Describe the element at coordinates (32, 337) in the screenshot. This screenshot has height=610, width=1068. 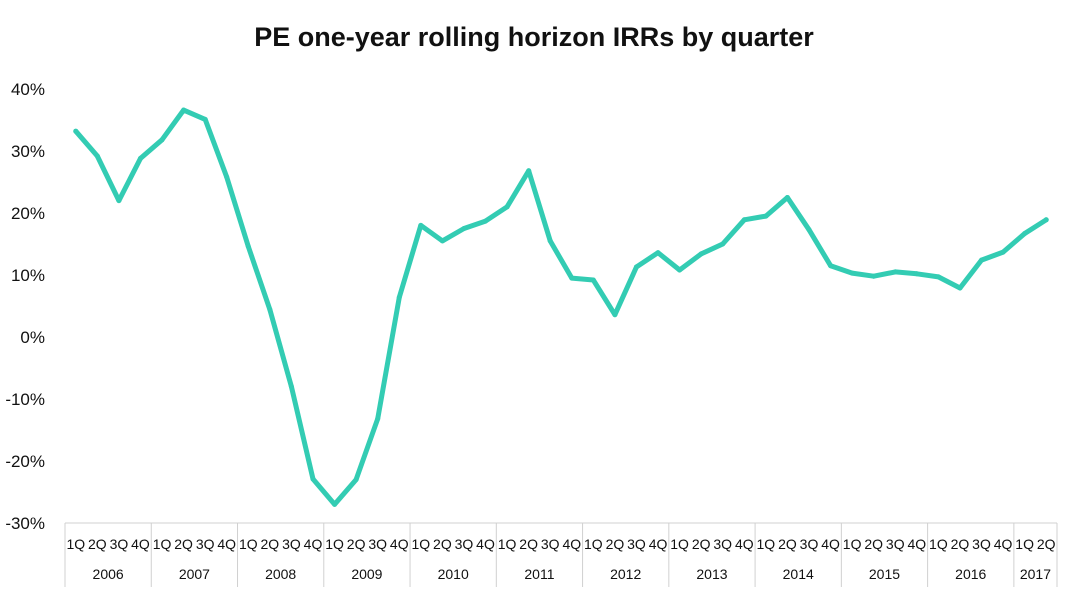
I see `y-tick-label: 0%` at that location.